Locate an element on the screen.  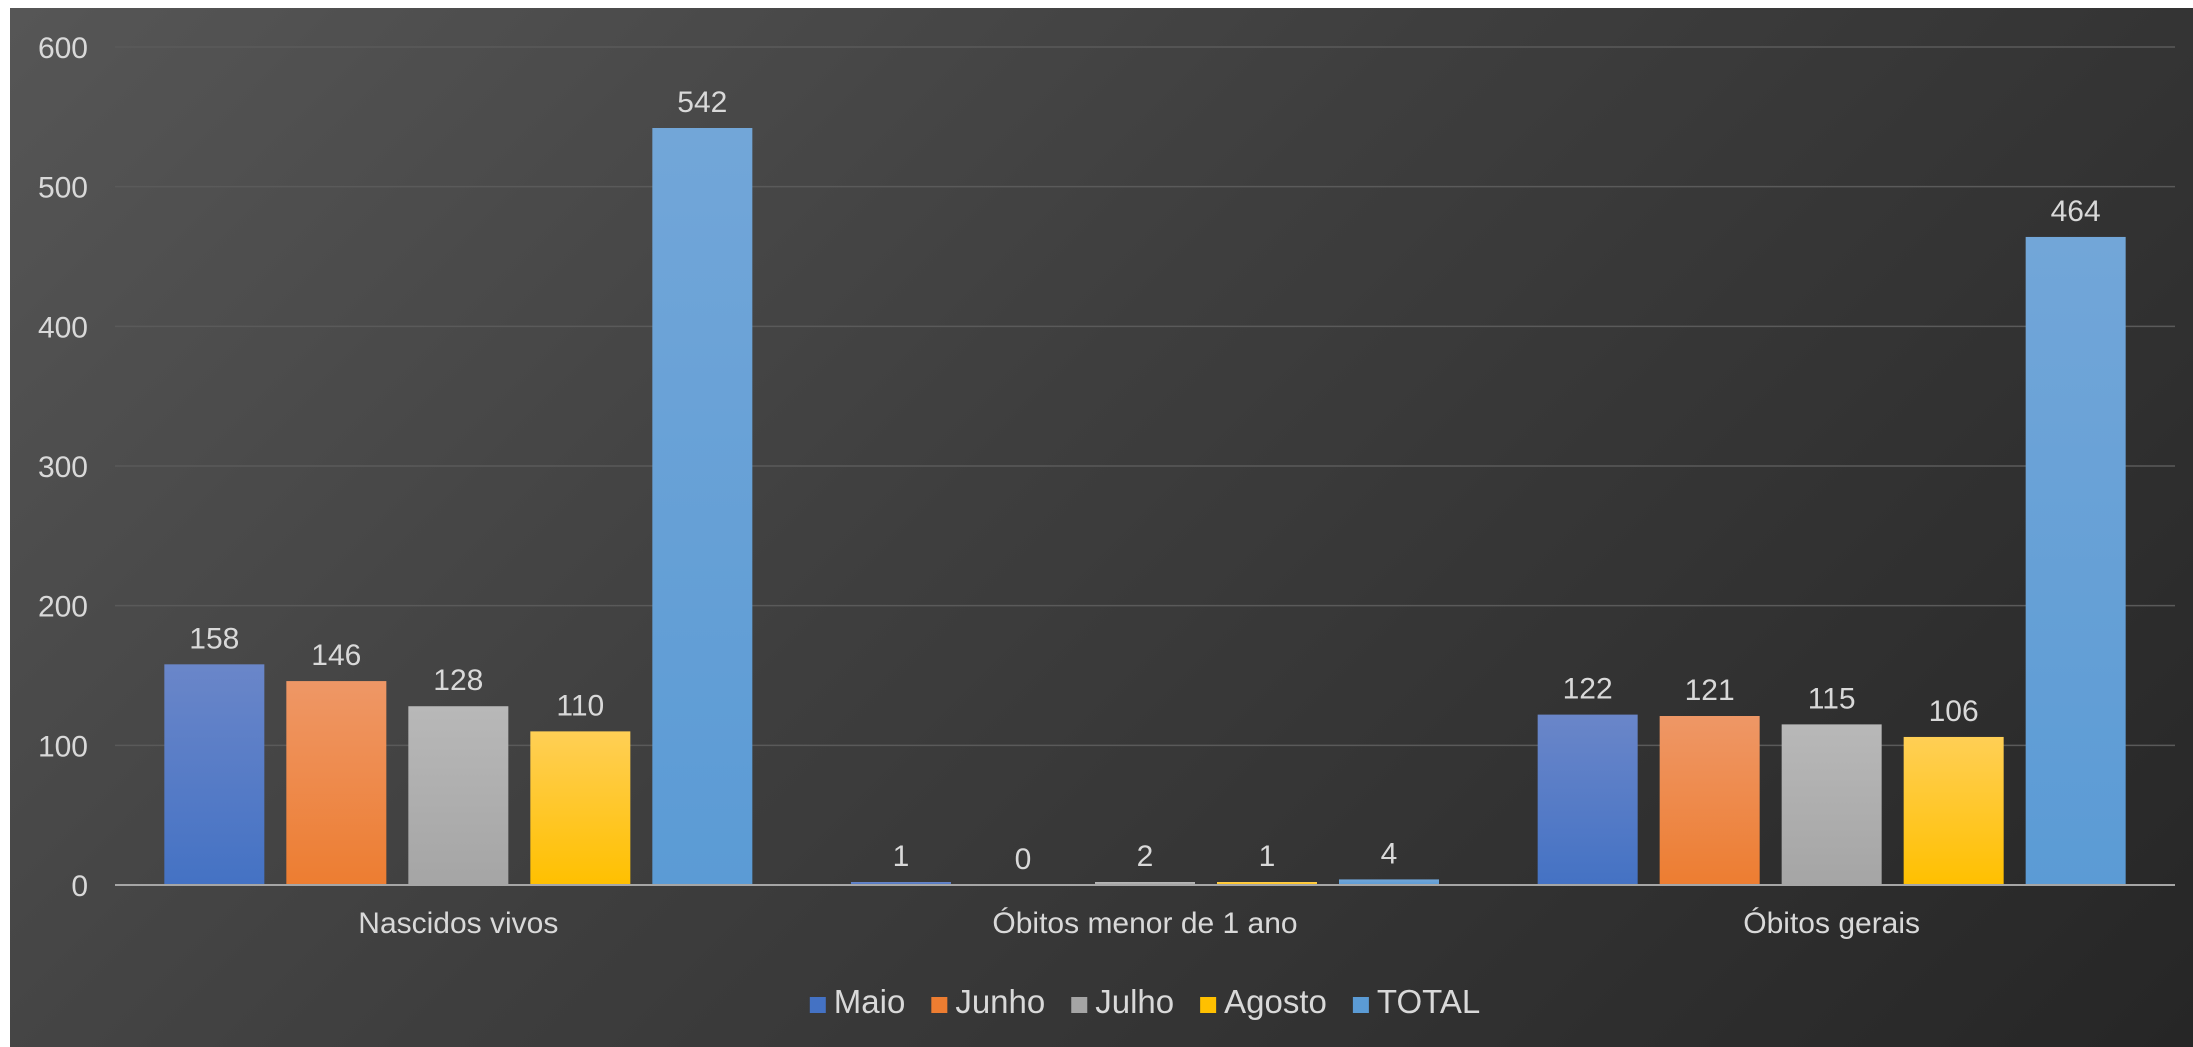
legend-label: Julho is located at coordinates (1134, 1001).